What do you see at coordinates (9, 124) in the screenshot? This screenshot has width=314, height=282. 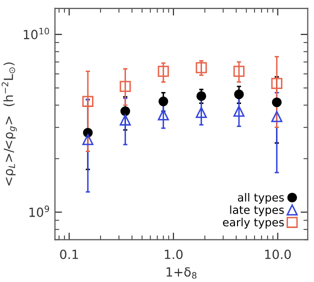 I see `text: <ρ$_{L}$>/<ρ$_{g}$> (h$^{−2}$L$_{⊙}$)` at bounding box center [9, 124].